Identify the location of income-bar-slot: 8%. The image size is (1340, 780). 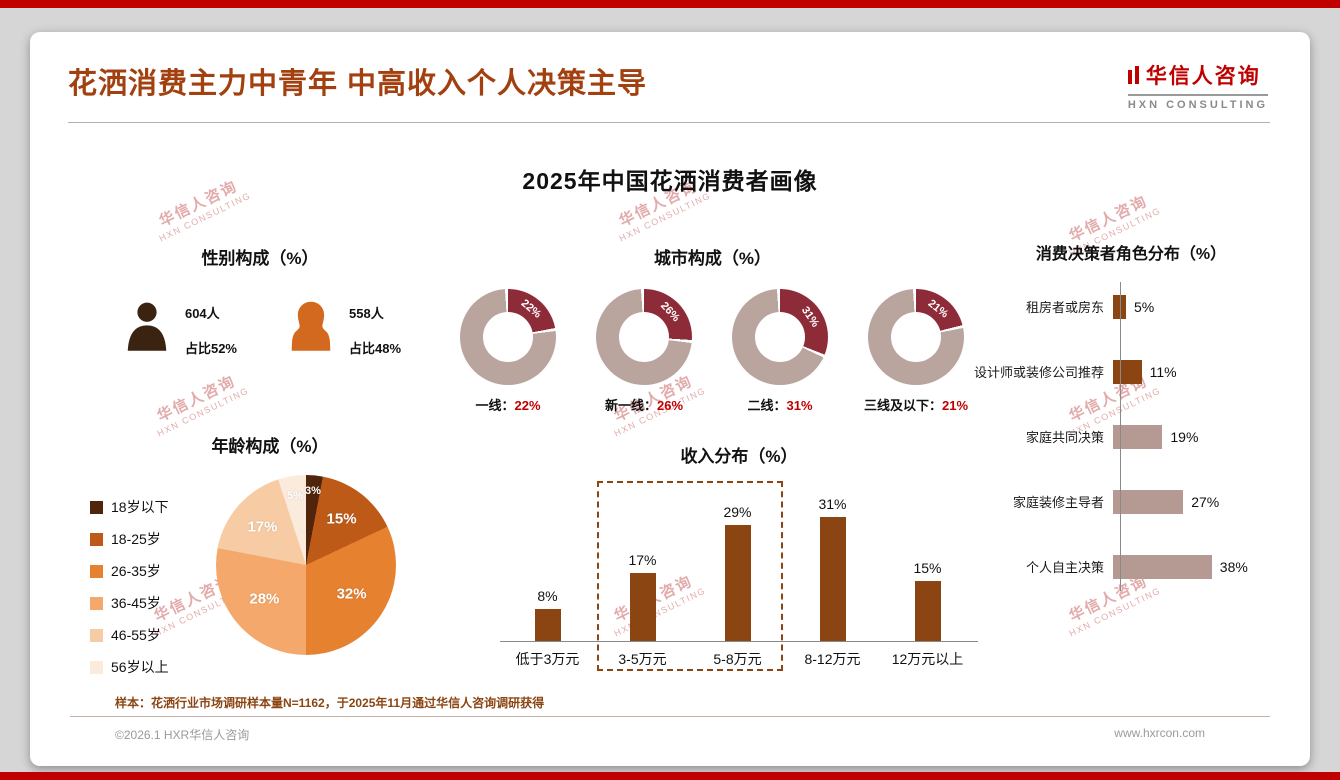
(547, 614).